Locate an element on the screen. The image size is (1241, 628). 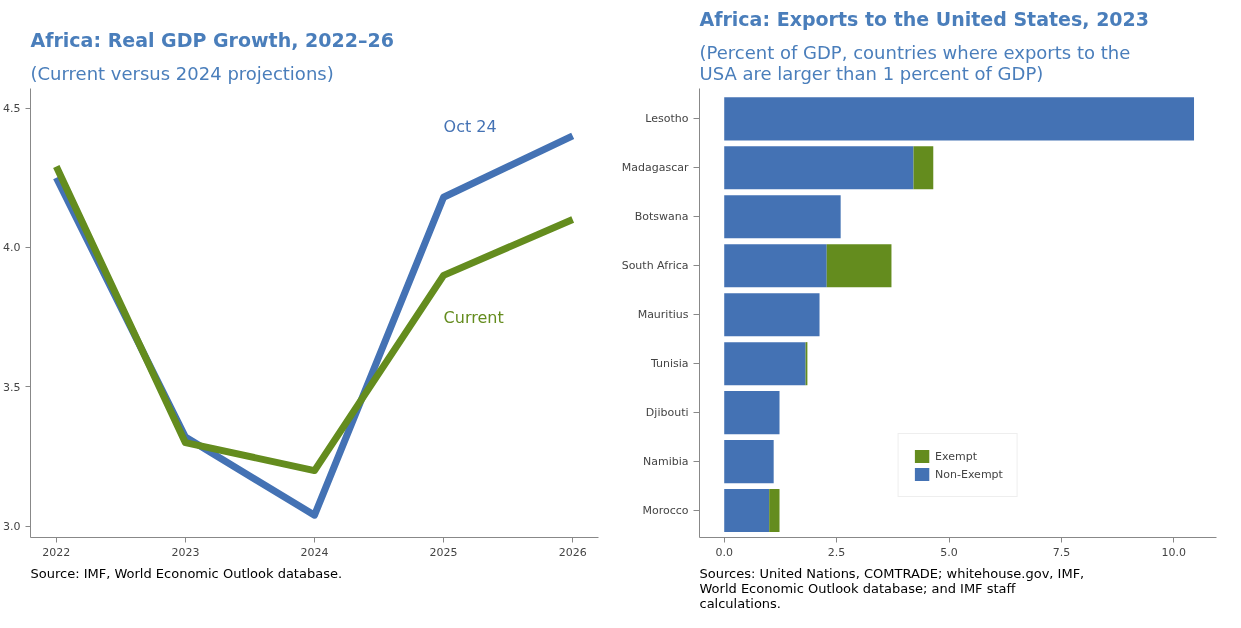
y-tick-label: Morocco is located at coordinates (665, 511).